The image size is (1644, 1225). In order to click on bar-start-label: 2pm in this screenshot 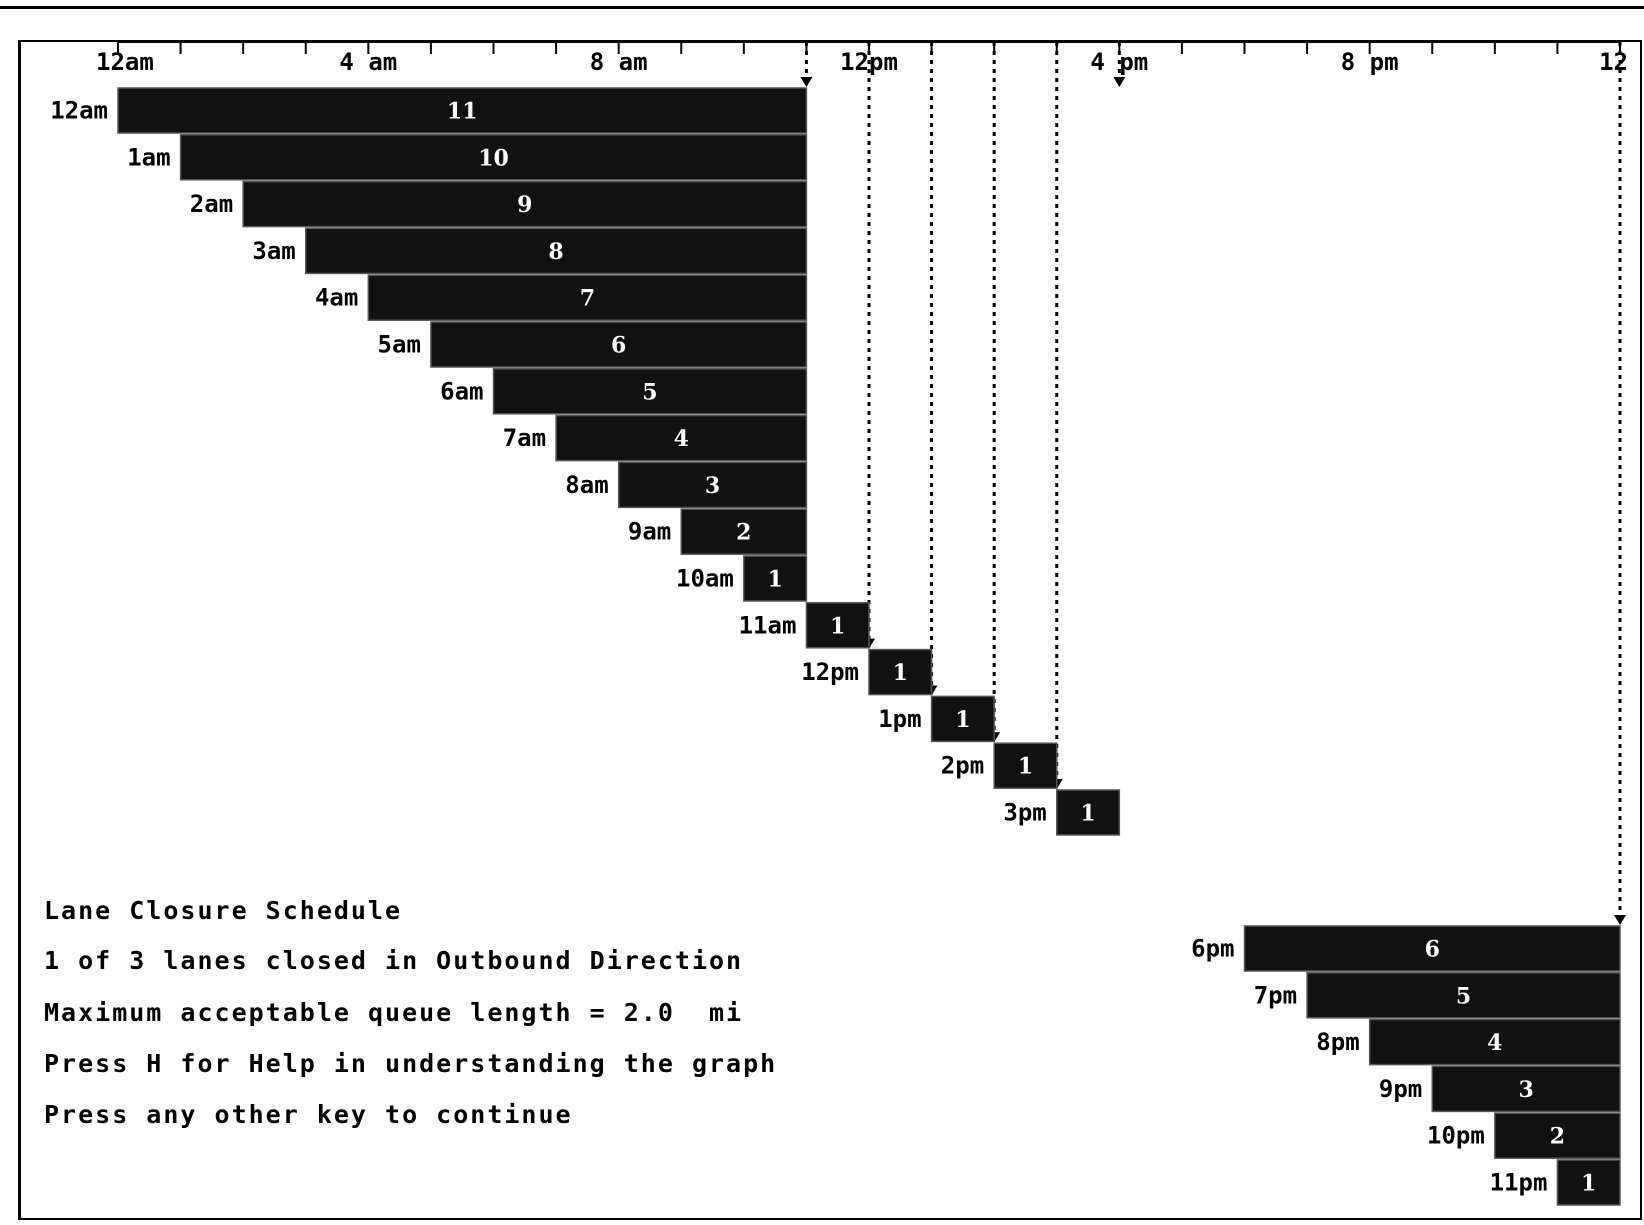, I will do `click(962, 766)`.